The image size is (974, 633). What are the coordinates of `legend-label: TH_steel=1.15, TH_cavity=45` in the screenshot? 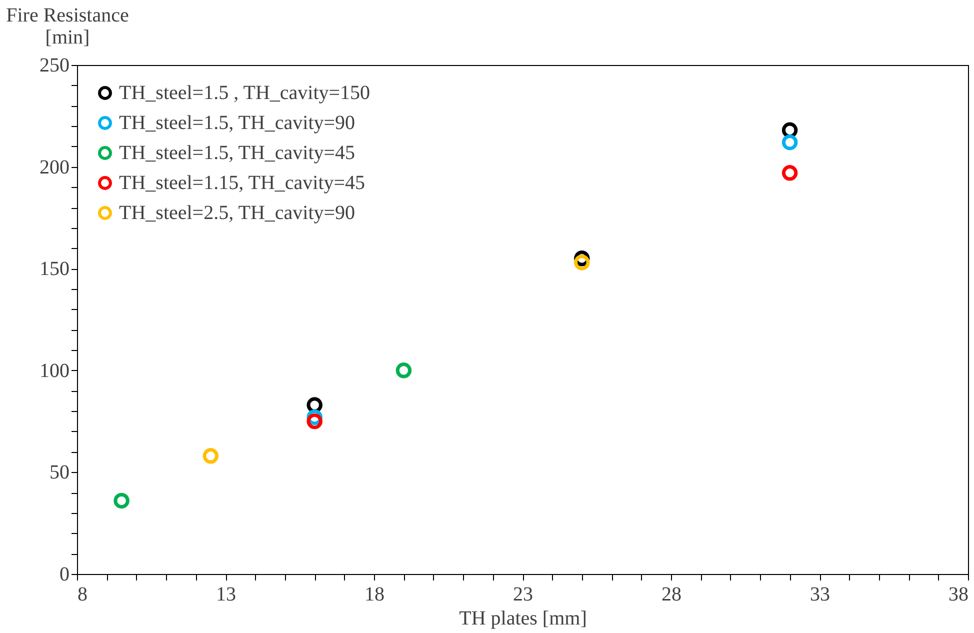 It's located at (242, 183).